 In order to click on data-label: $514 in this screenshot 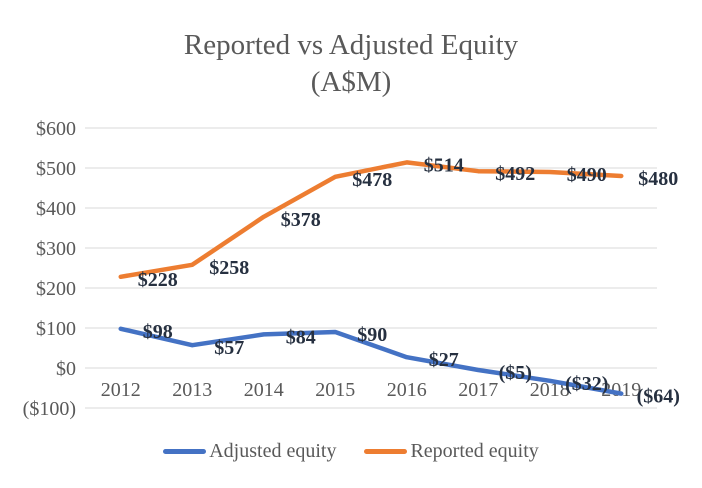, I will do `click(444, 165)`.